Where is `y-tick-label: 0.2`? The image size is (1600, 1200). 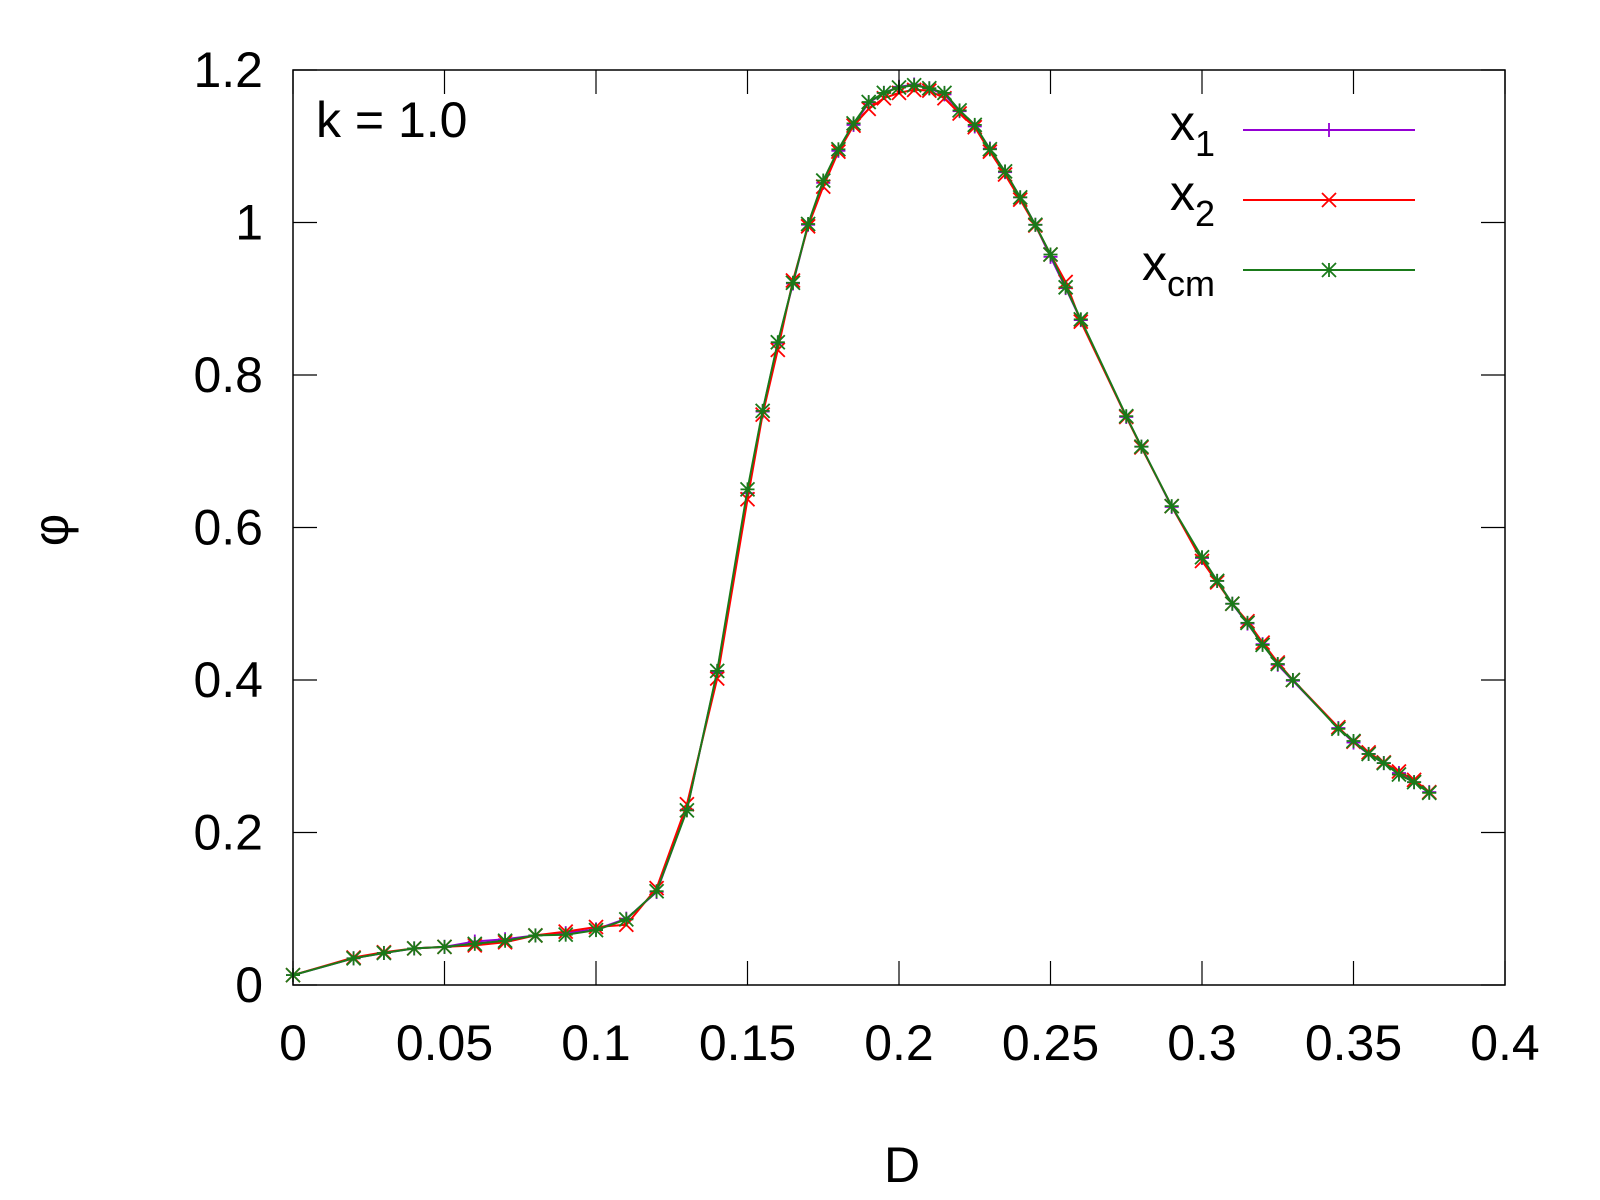
y-tick-label: 0.2 is located at coordinates (228, 833).